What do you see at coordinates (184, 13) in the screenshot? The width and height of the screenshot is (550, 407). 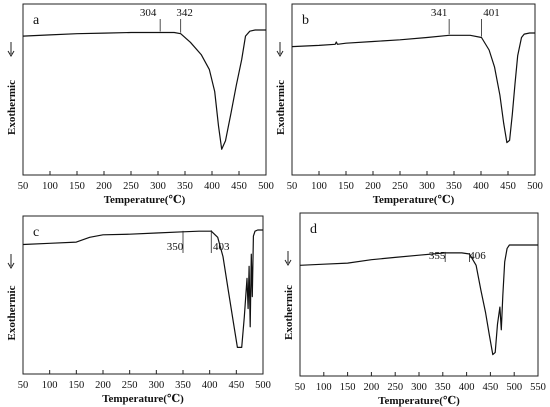 I see `onset-temperature-label: 342` at bounding box center [184, 13].